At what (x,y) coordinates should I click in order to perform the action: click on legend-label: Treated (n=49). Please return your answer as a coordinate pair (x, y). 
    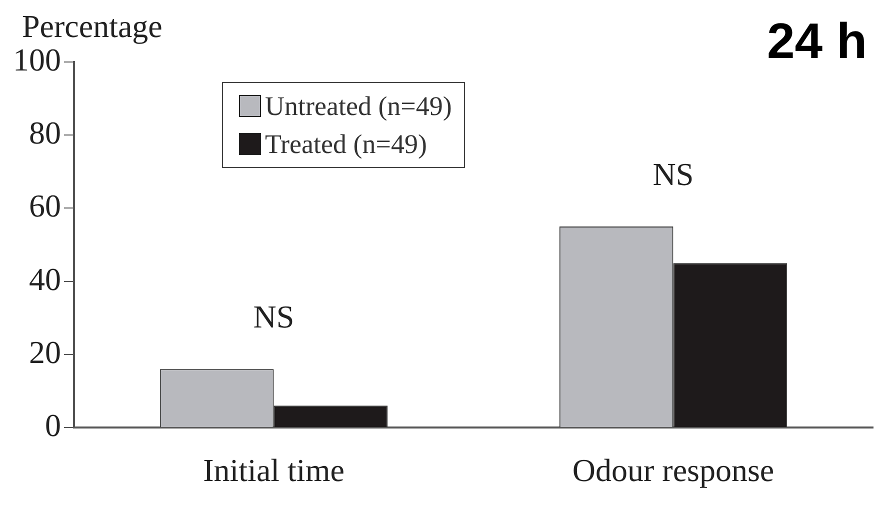
    Looking at the image, I should click on (346, 144).